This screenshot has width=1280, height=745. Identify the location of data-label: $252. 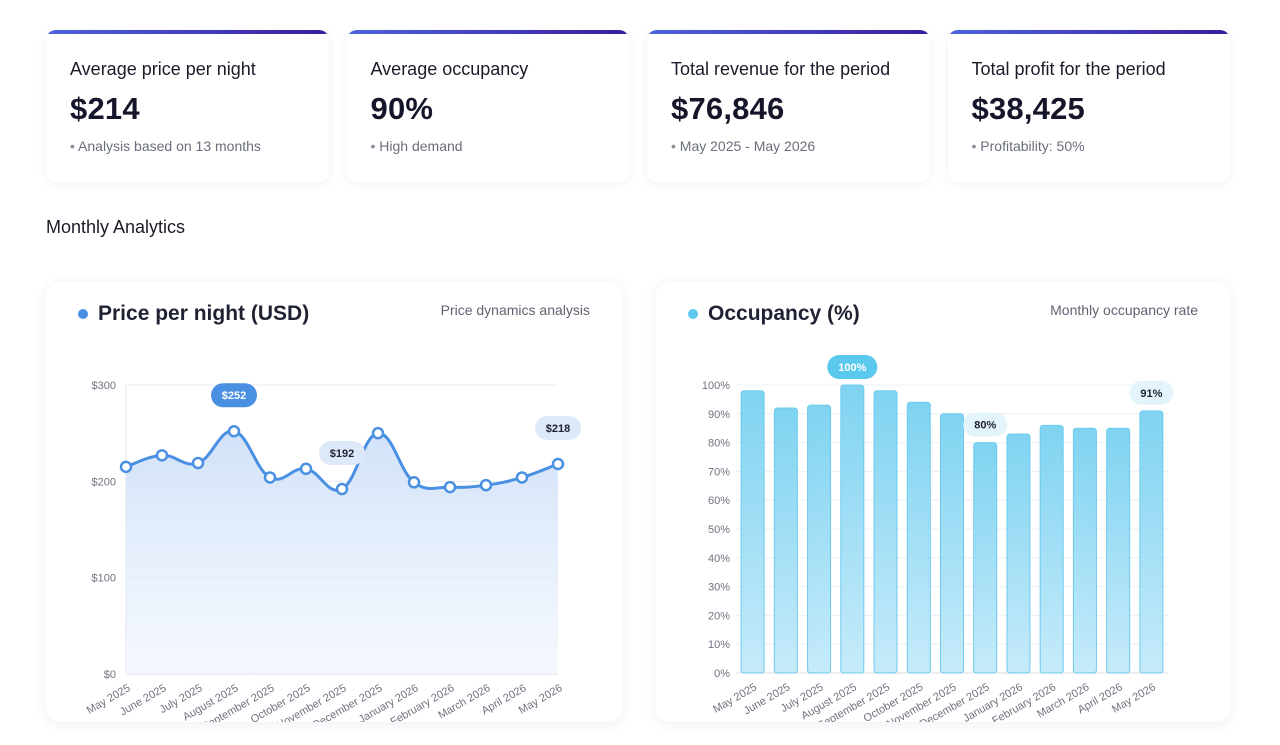
(234, 396).